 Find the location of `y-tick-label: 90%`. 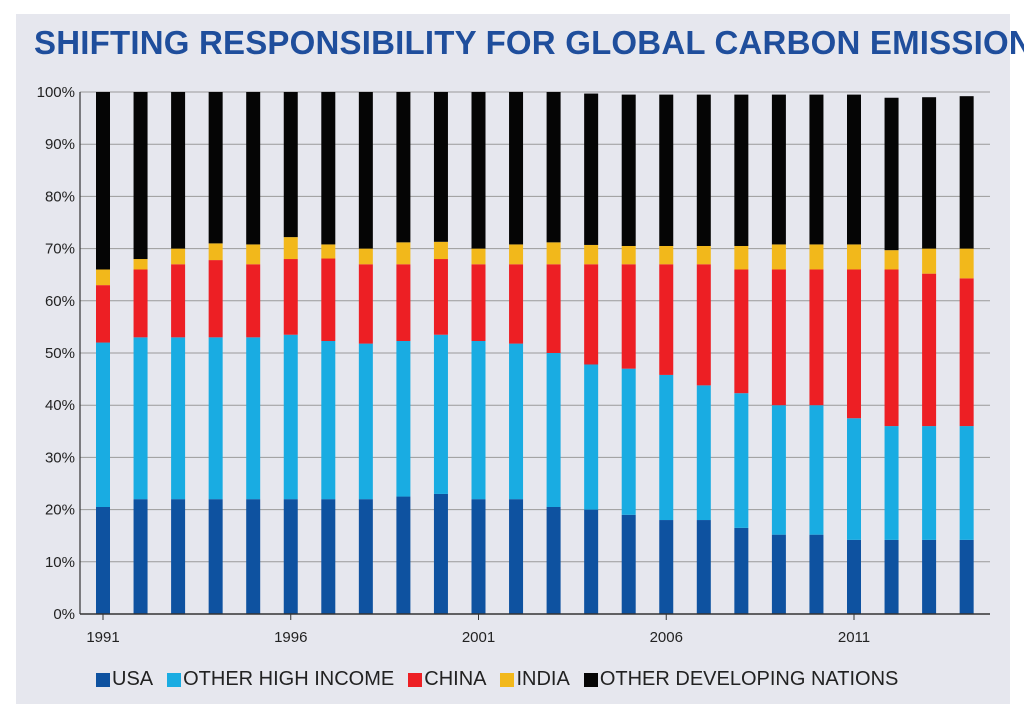

y-tick-label: 90% is located at coordinates (60, 144).